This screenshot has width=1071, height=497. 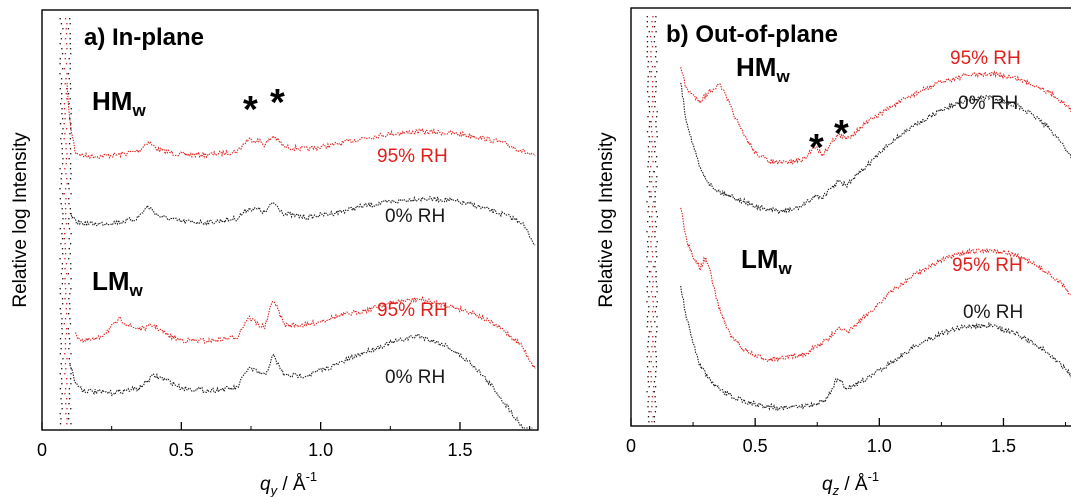 What do you see at coordinates (415, 216) in the screenshot?
I see `panel-a-label-hmw-0rh: 0% RH` at bounding box center [415, 216].